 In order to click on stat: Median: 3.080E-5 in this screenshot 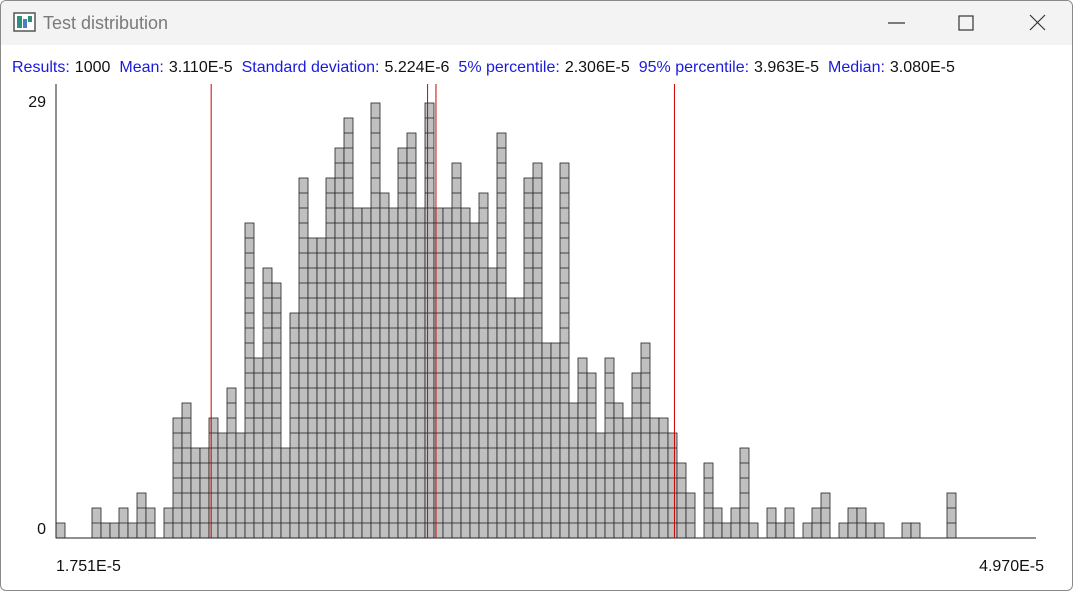, I will do `click(891, 68)`.